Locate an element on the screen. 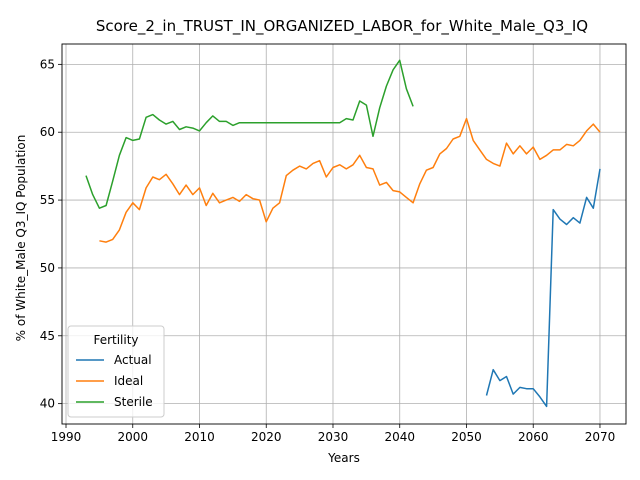  x-tick-label: 2010 is located at coordinates (199, 437).